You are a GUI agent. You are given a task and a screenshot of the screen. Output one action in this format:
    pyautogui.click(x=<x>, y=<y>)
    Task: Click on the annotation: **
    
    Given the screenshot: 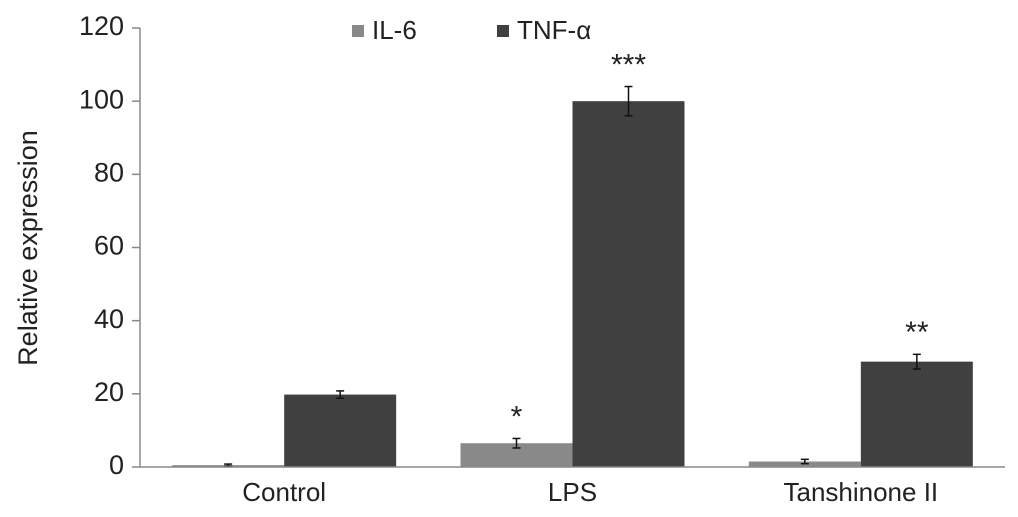 What is the action you would take?
    pyautogui.click(x=917, y=332)
    